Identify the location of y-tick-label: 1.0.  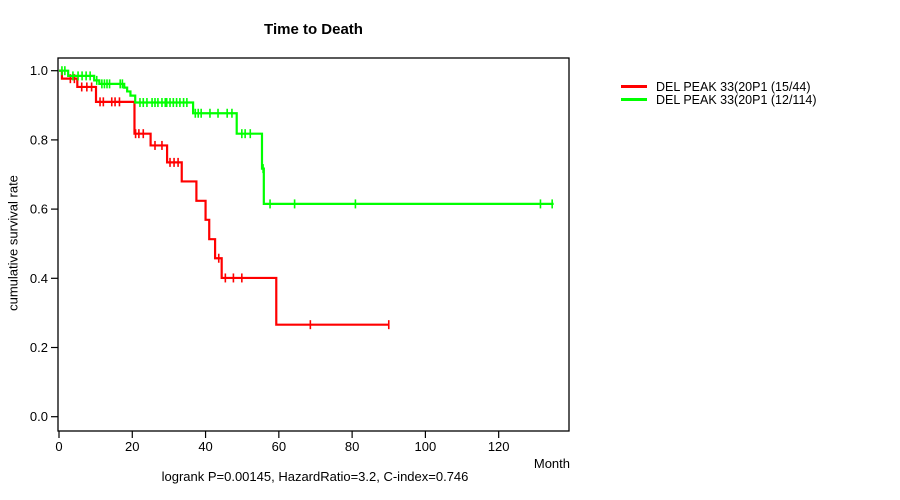
(39, 70).